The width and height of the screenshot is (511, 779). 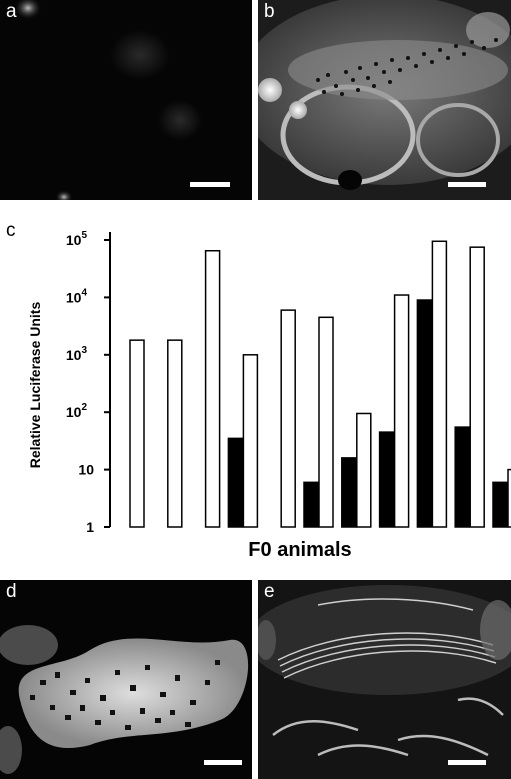 I want to click on y-tick-exponent: 4, so click(x=84, y=292).